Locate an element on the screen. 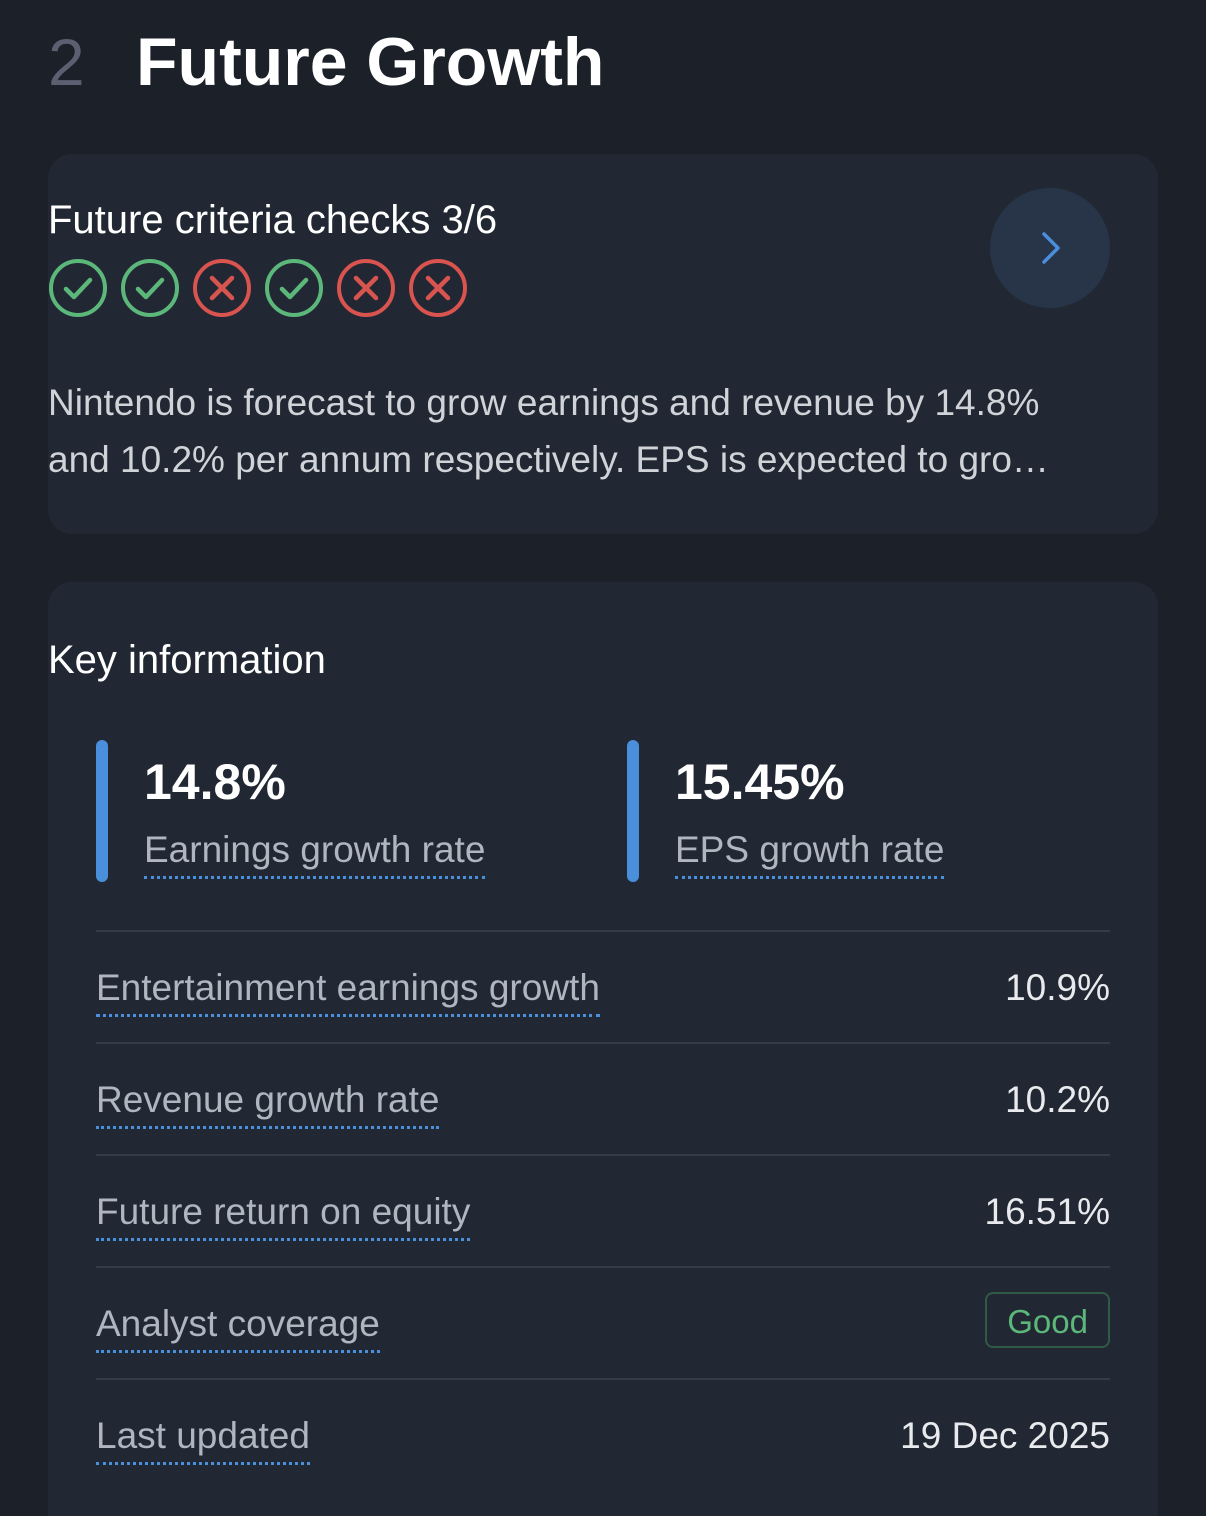 Image resolution: width=1206 pixels, height=1516 pixels. row-future-return-on-equity: Future return on equity 16.51% is located at coordinates (603, 1210).